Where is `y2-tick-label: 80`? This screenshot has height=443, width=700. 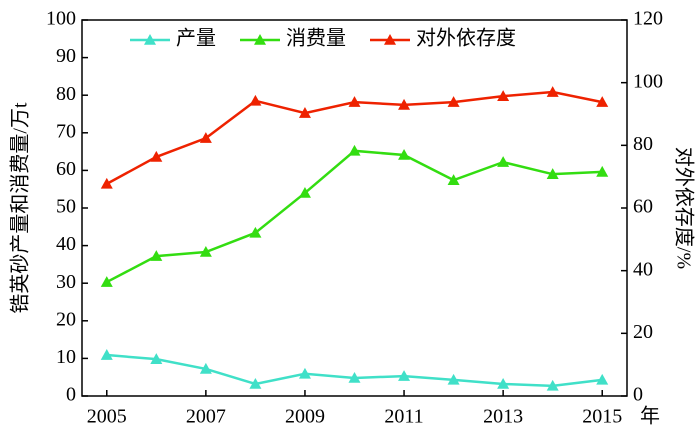
y2-tick-label: 80 is located at coordinates (643, 144).